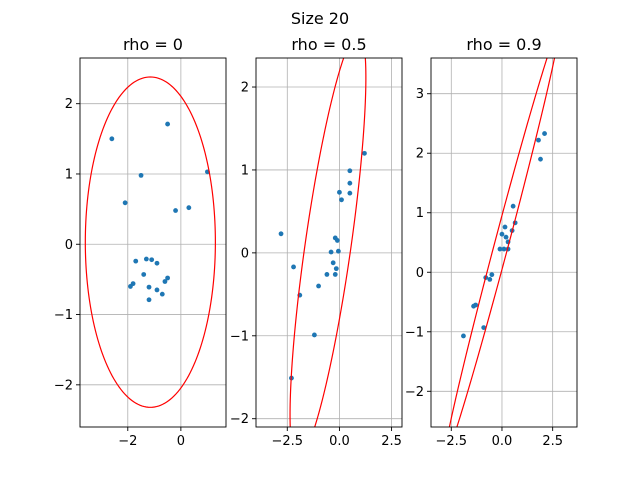 The width and height of the screenshot is (640, 480). I want to click on subplot-title: rho = 0.5, so click(328, 44).